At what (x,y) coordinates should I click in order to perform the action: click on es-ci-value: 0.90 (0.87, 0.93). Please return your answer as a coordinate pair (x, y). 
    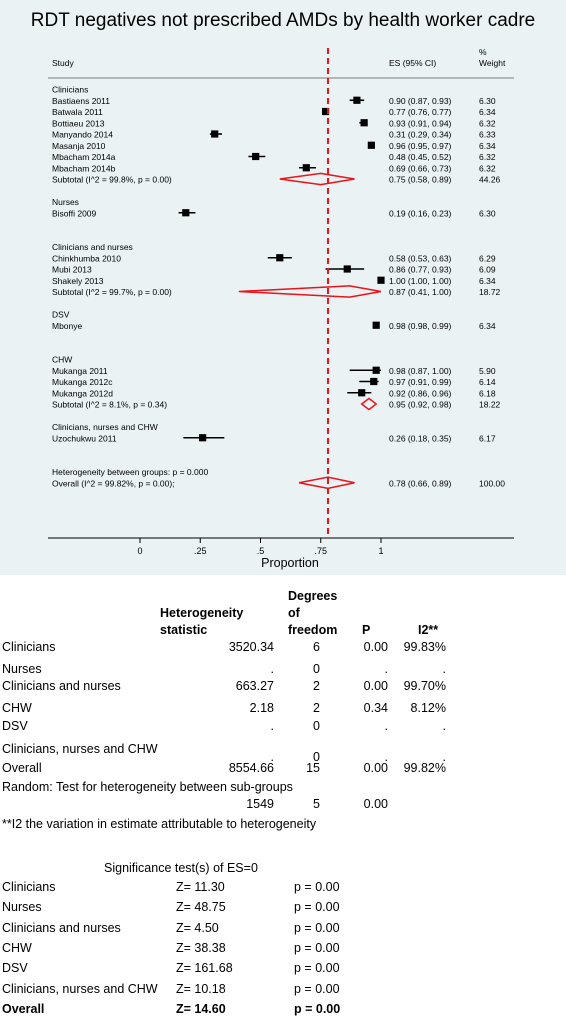
    Looking at the image, I should click on (420, 101).